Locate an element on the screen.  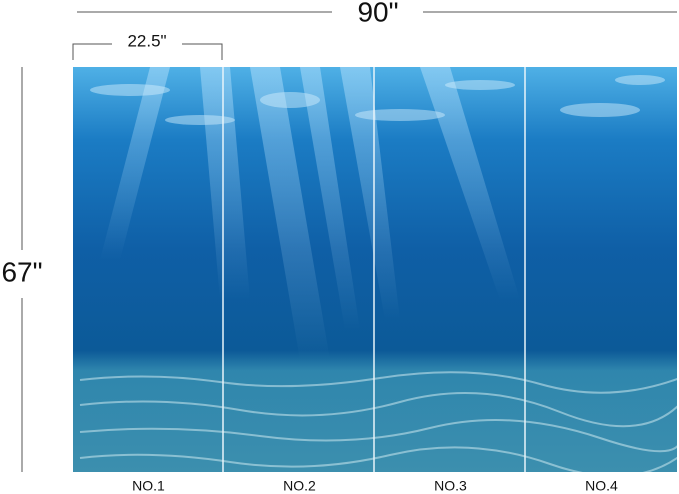
label-background is located at coordinates (147, 42).